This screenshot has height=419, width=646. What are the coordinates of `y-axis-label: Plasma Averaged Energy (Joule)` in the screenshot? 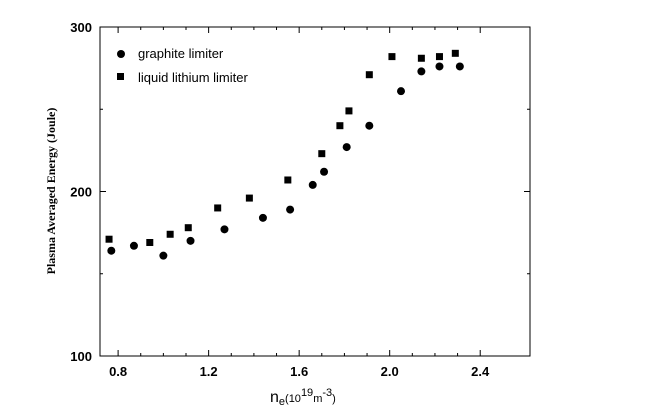 It's located at (51, 191).